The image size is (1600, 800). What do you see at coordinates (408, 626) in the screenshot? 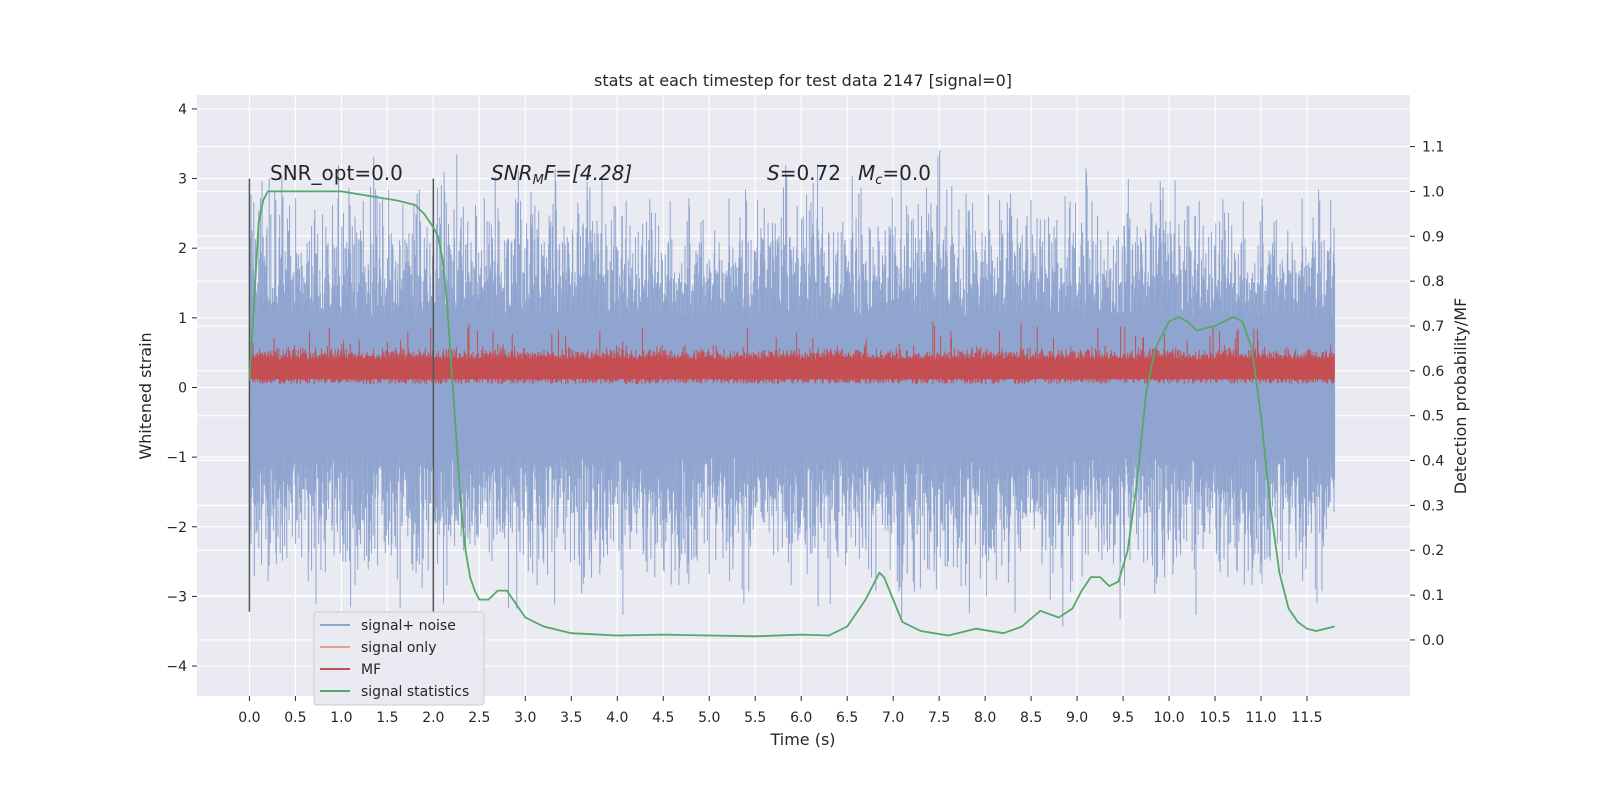
I see `legend-label-signal-noise: signal+ noise` at bounding box center [408, 626].